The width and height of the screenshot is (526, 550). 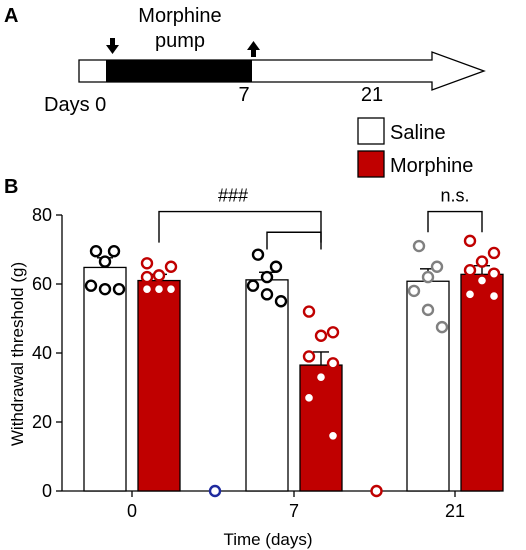 What do you see at coordinates (180, 41) in the screenshot?
I see `pump-label-line2: pump` at bounding box center [180, 41].